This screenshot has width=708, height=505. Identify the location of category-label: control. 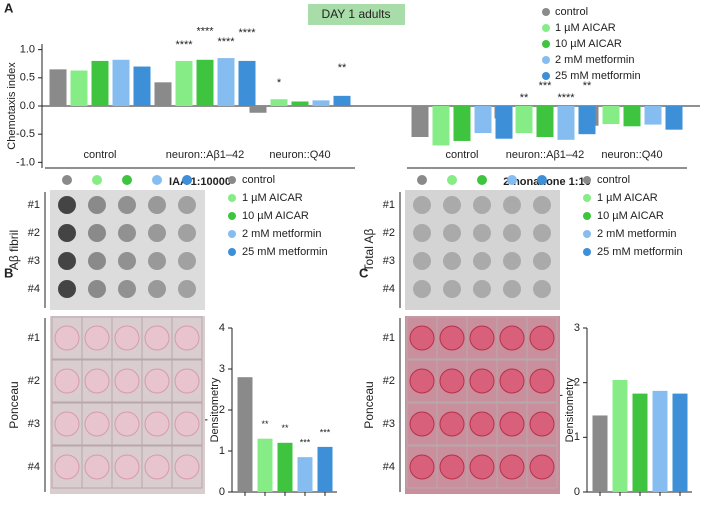
(461, 155).